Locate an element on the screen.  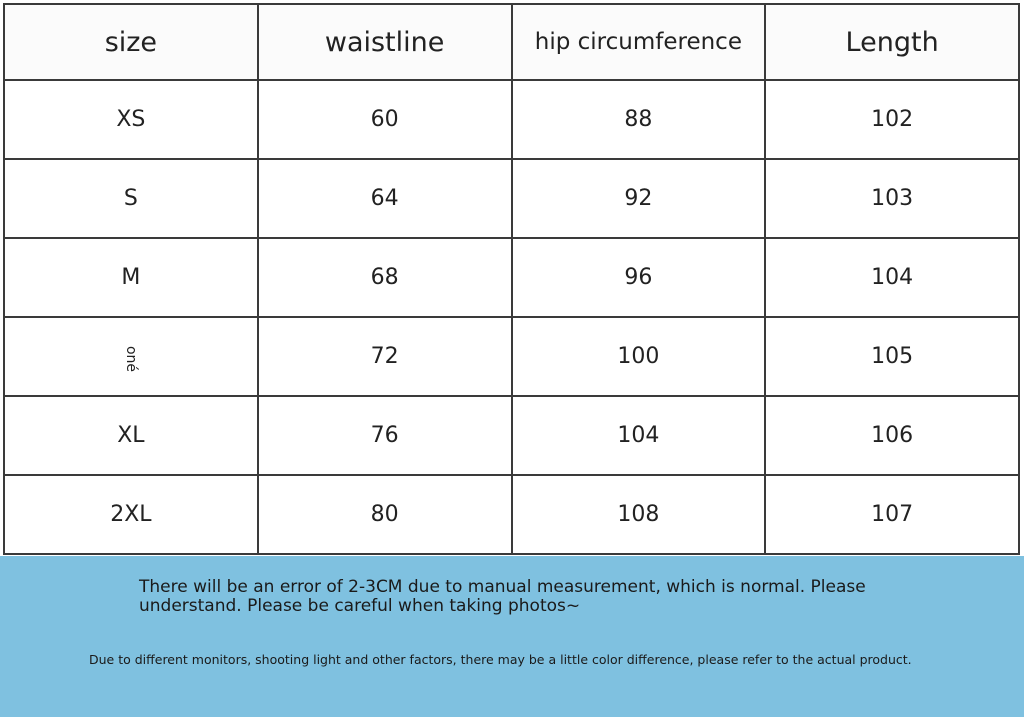
table-cell: 72 is located at coordinates (384, 356).